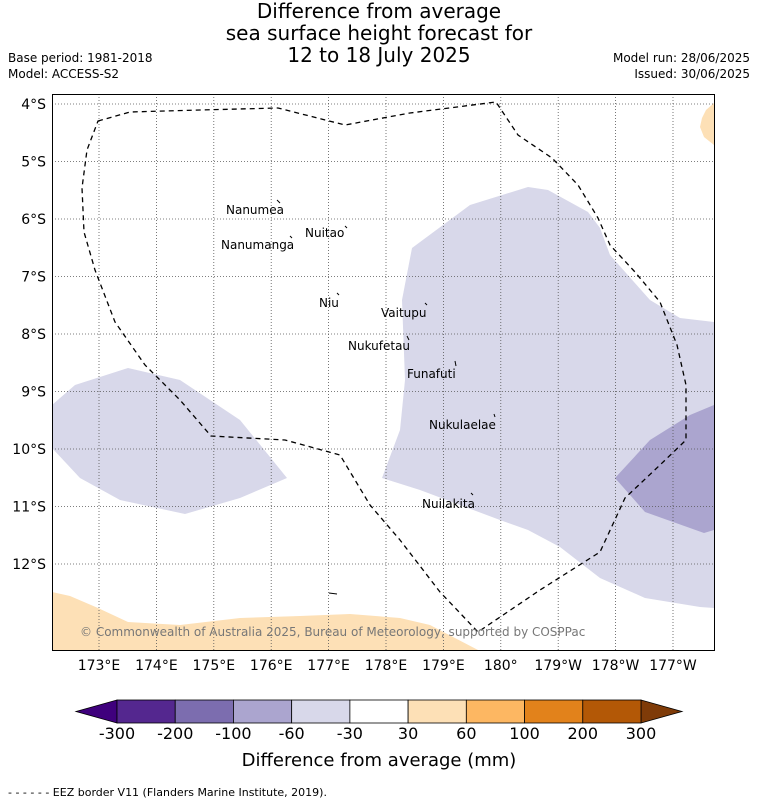 This screenshot has width=758, height=804. I want to click on lat-label: 11°S, so click(29, 508).